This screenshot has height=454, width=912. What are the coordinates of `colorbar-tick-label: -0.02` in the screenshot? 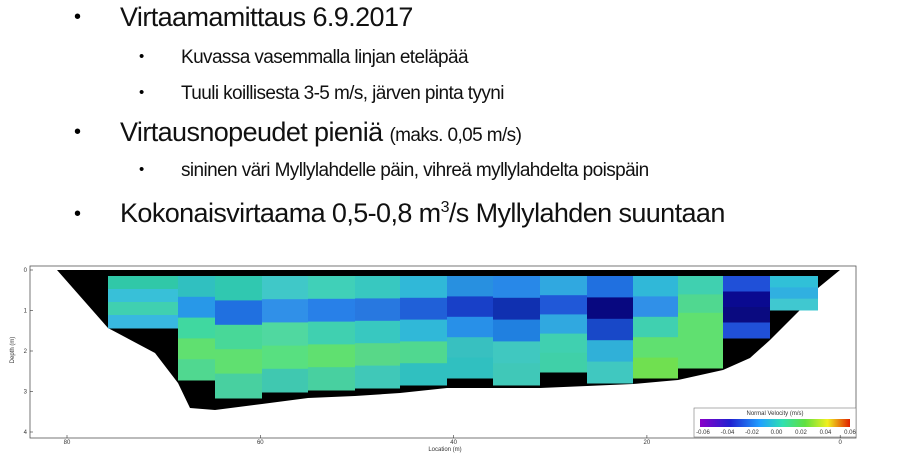 It's located at (752, 433).